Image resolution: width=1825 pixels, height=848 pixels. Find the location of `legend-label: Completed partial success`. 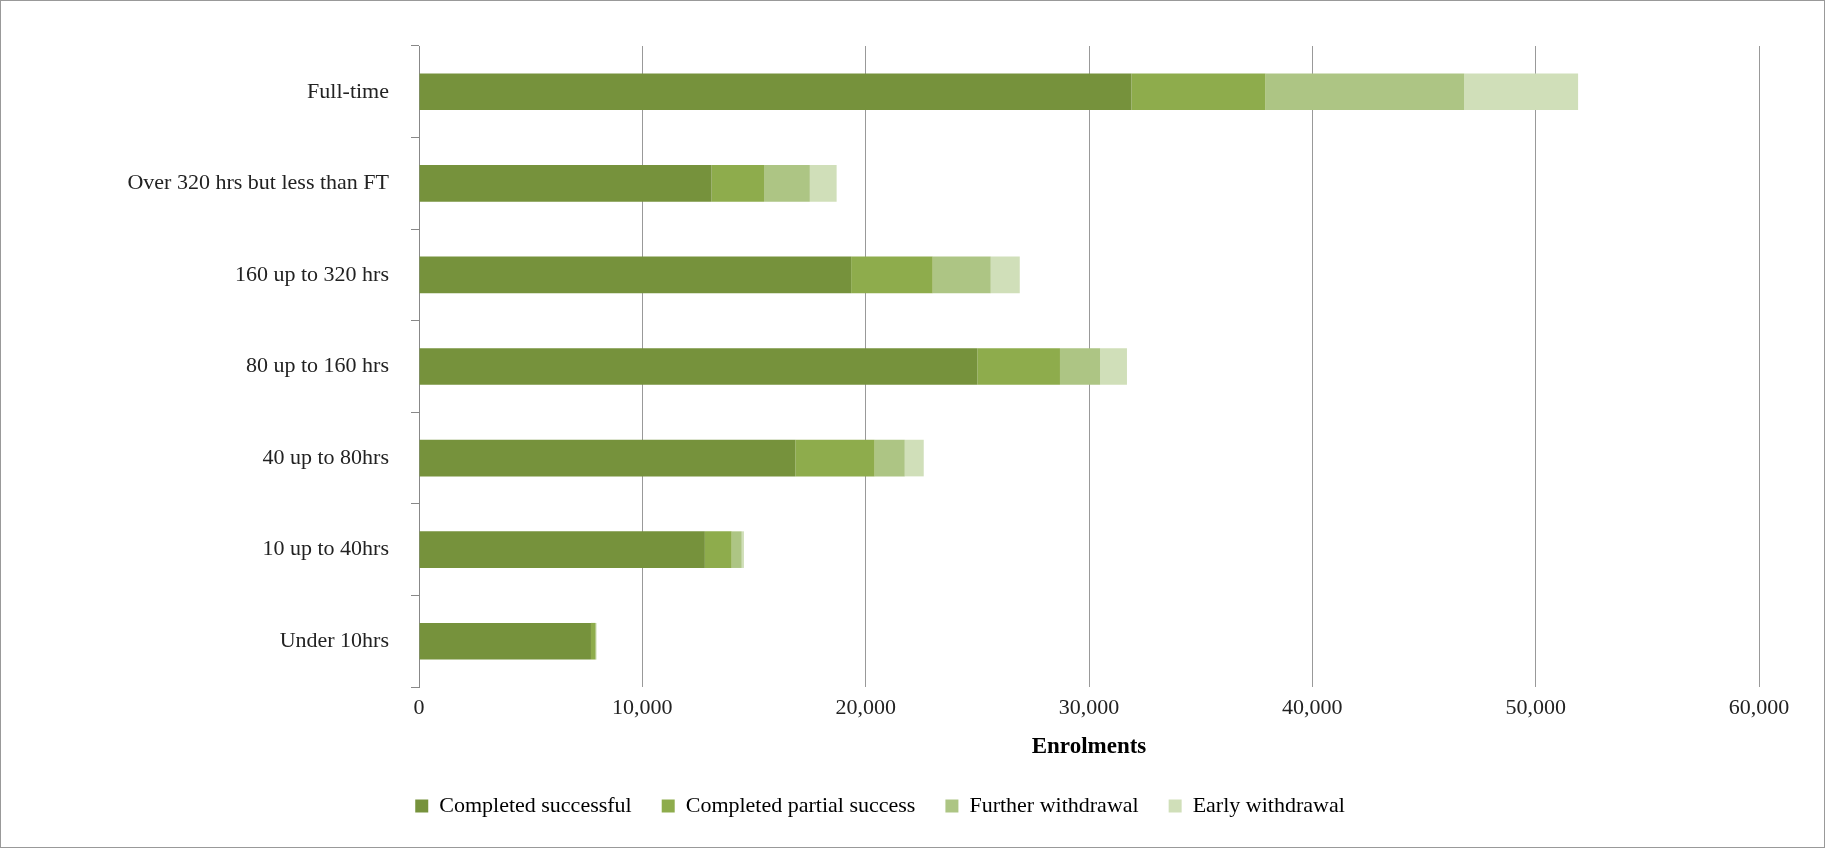

legend-label: Completed partial success is located at coordinates (800, 804).